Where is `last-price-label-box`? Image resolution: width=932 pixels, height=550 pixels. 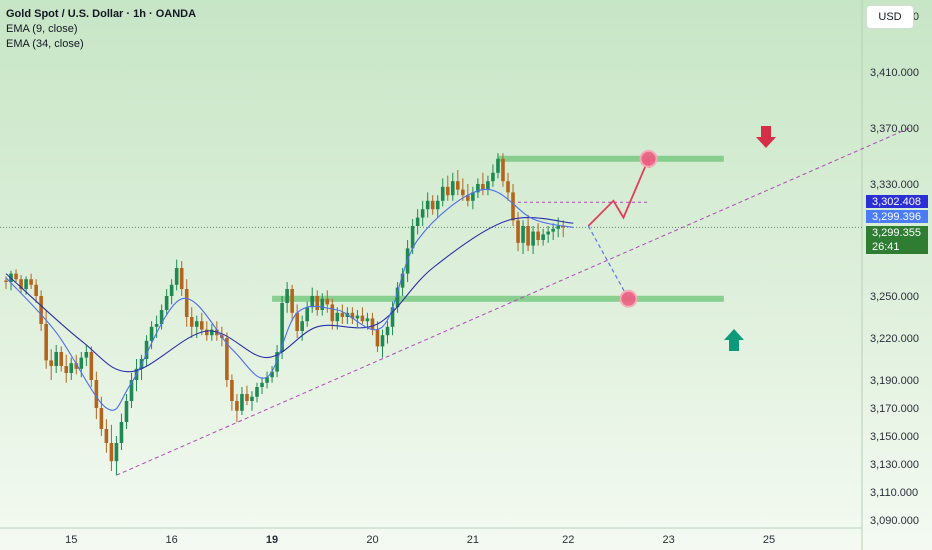 last-price-label-box is located at coordinates (897, 240).